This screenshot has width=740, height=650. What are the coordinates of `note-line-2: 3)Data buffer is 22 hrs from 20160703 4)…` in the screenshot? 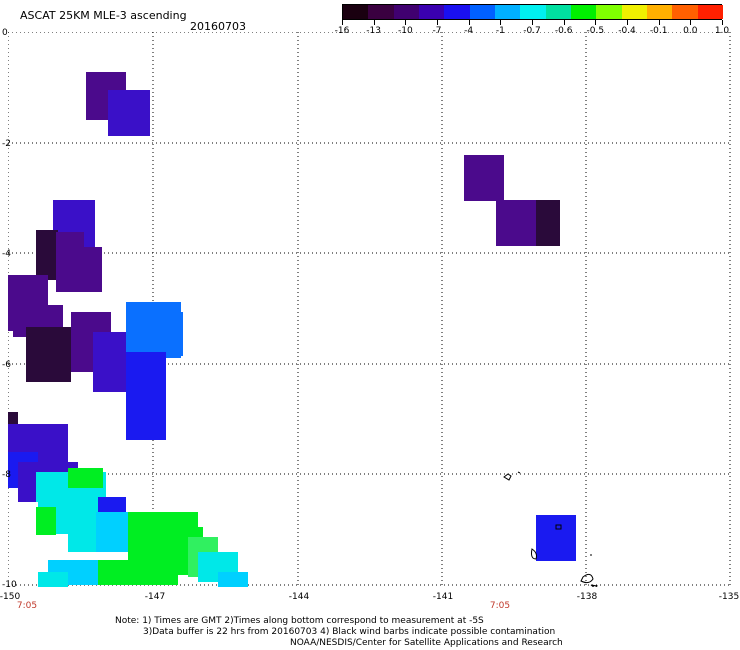 It's located at (349, 632).